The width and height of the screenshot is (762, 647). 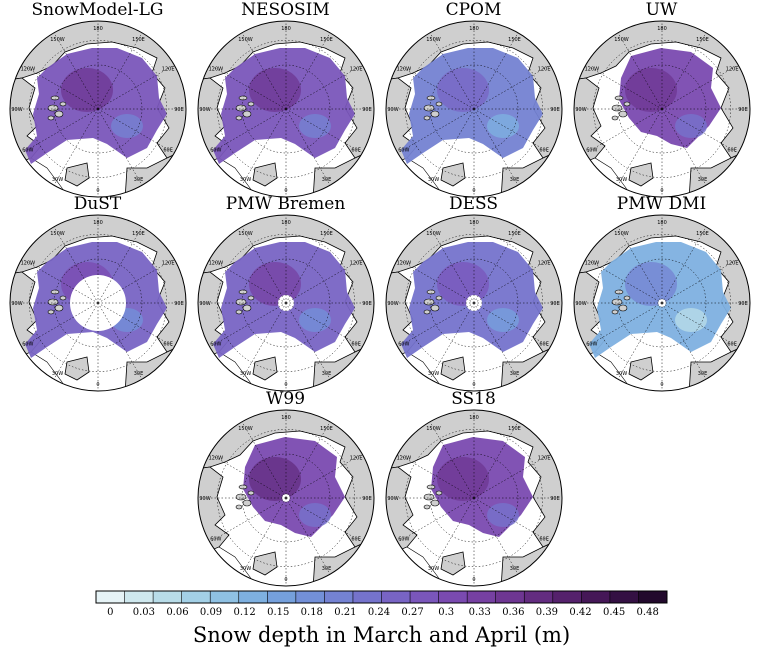 What do you see at coordinates (97, 204) in the screenshot?
I see `panel-title: DuST` at bounding box center [97, 204].